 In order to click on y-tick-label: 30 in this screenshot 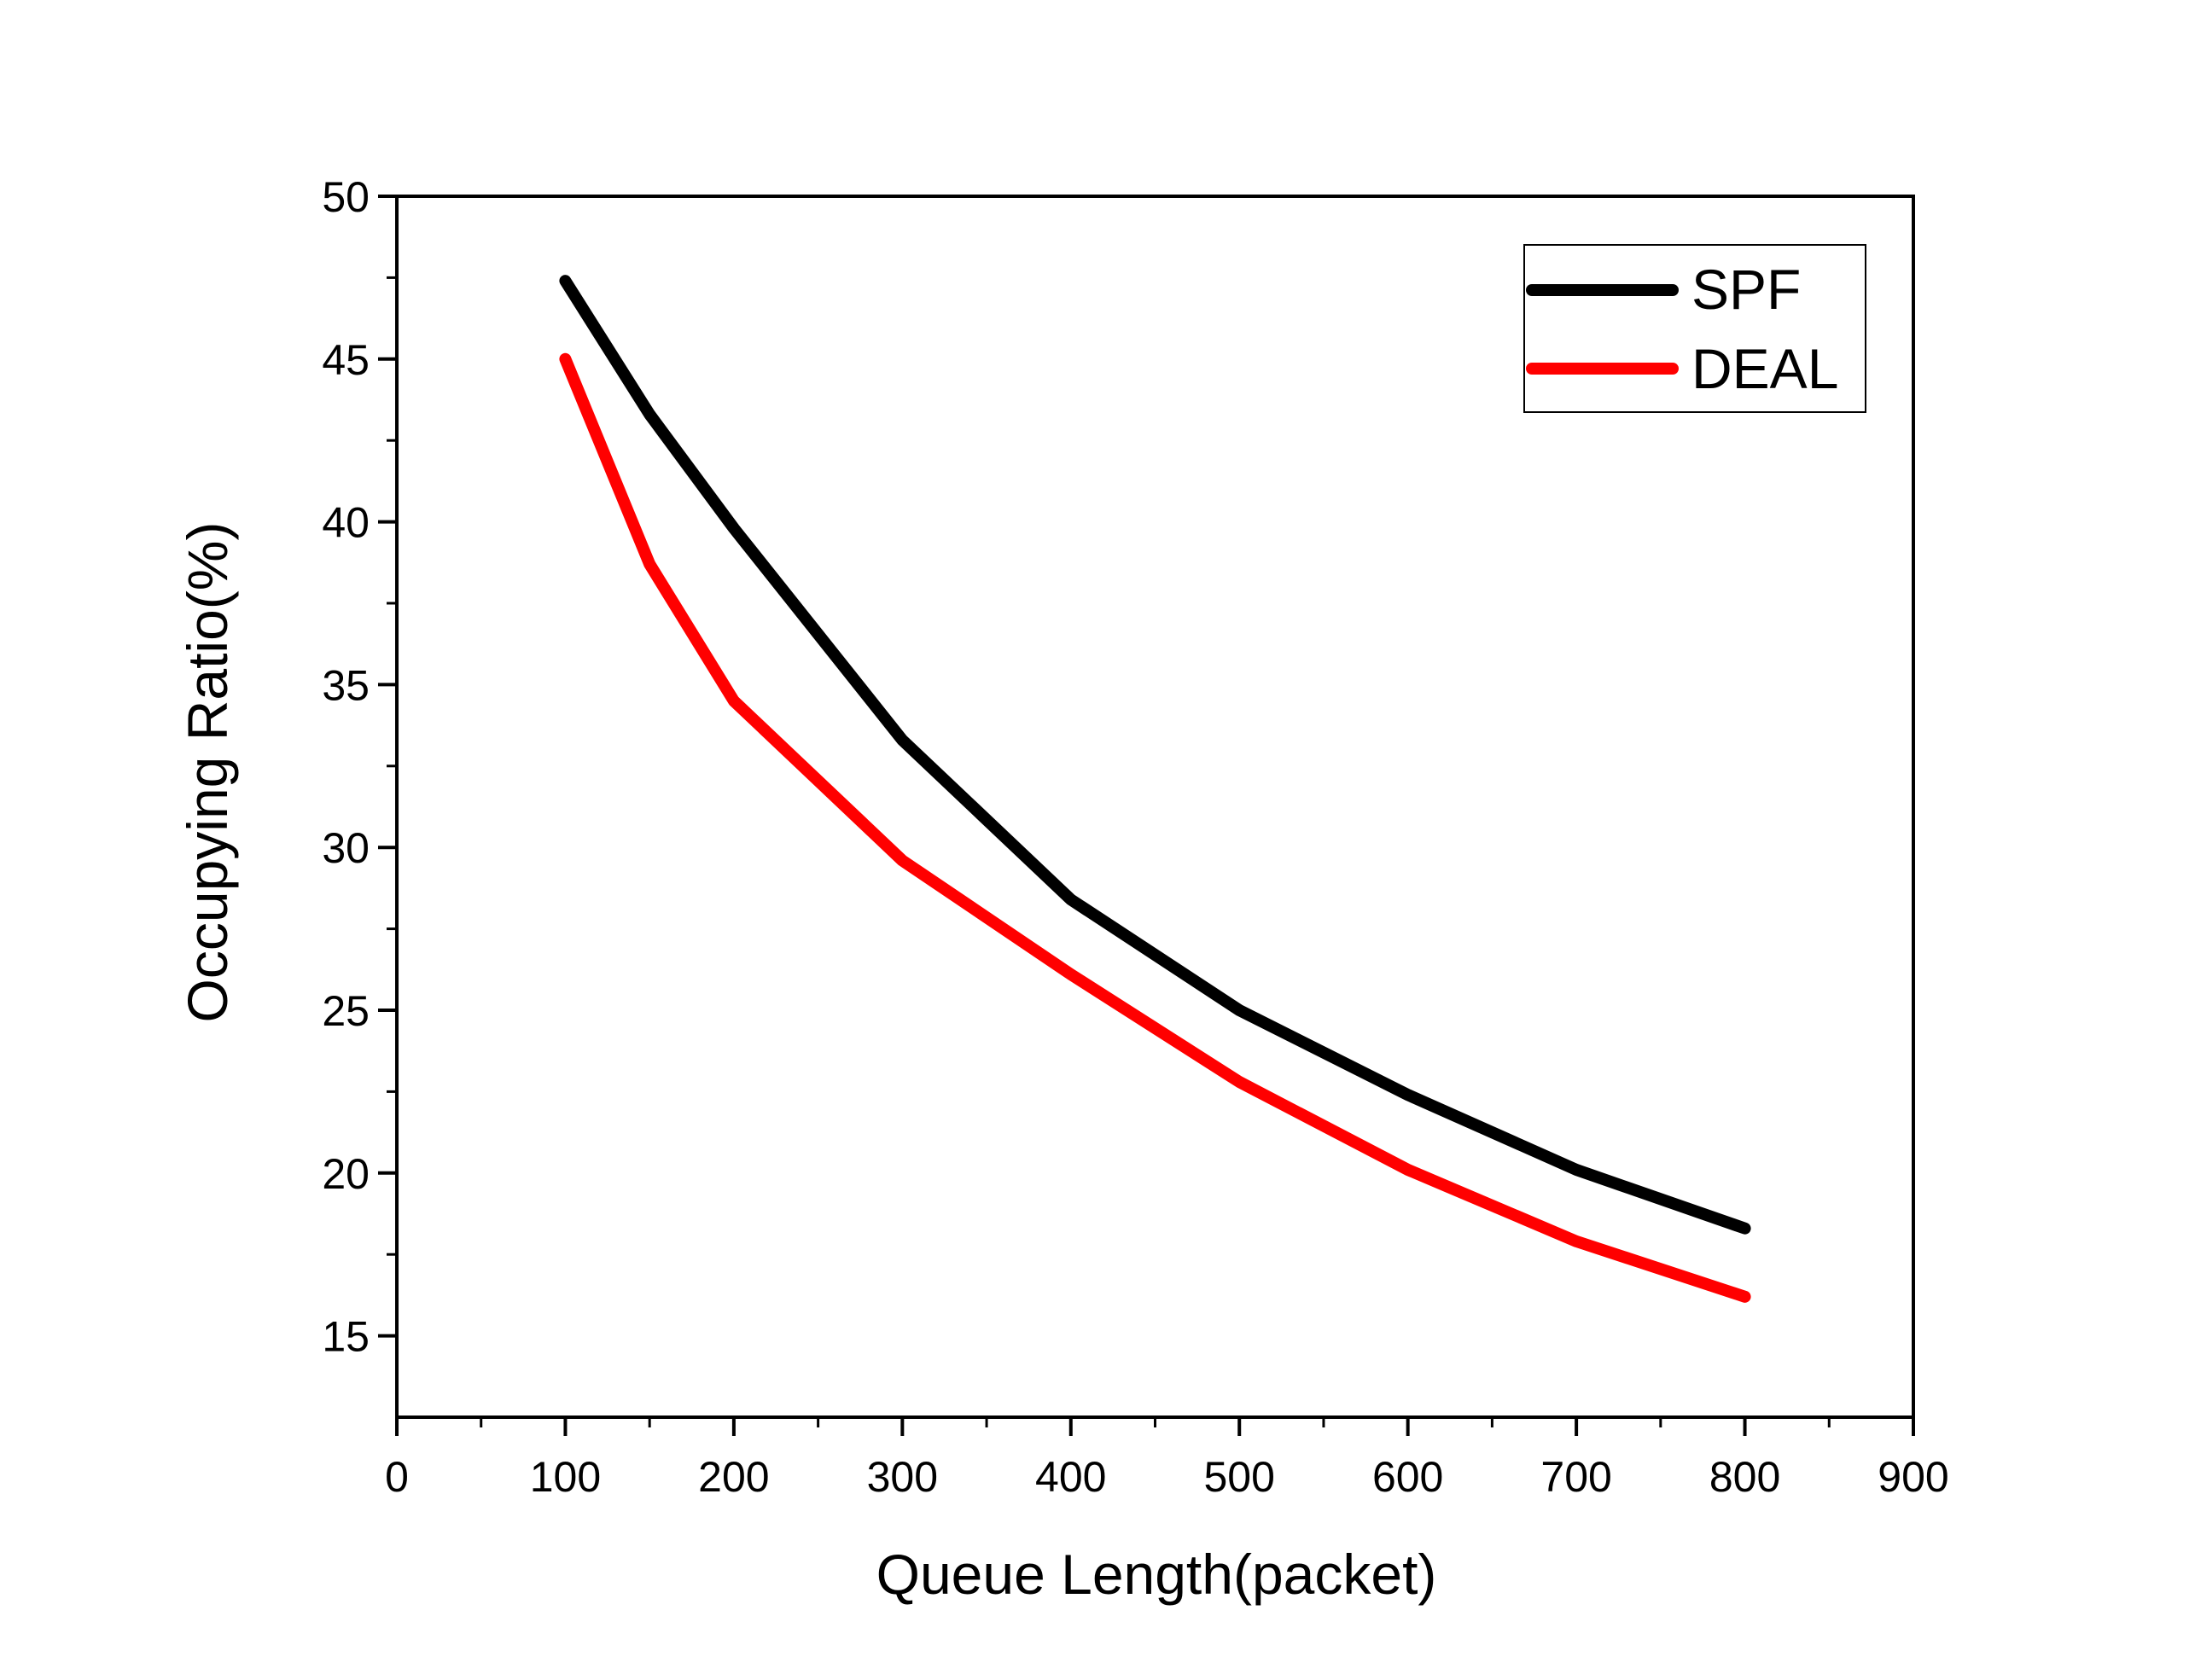, I will do `click(346, 848)`.